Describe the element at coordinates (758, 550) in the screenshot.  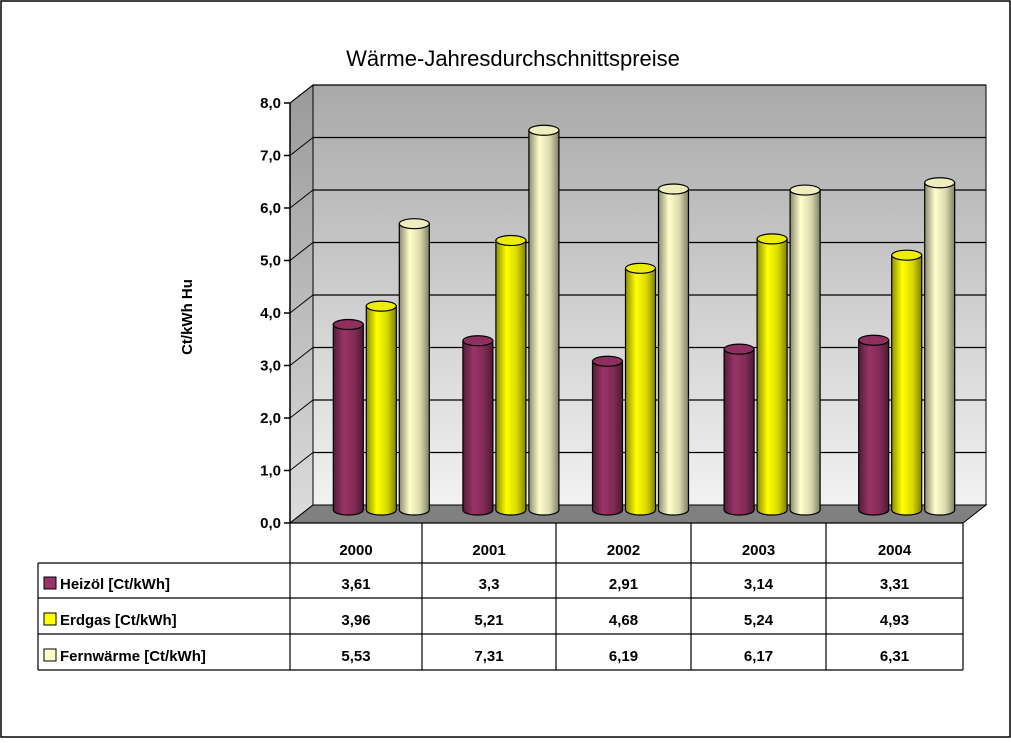
I see `category-label: 2003` at that location.